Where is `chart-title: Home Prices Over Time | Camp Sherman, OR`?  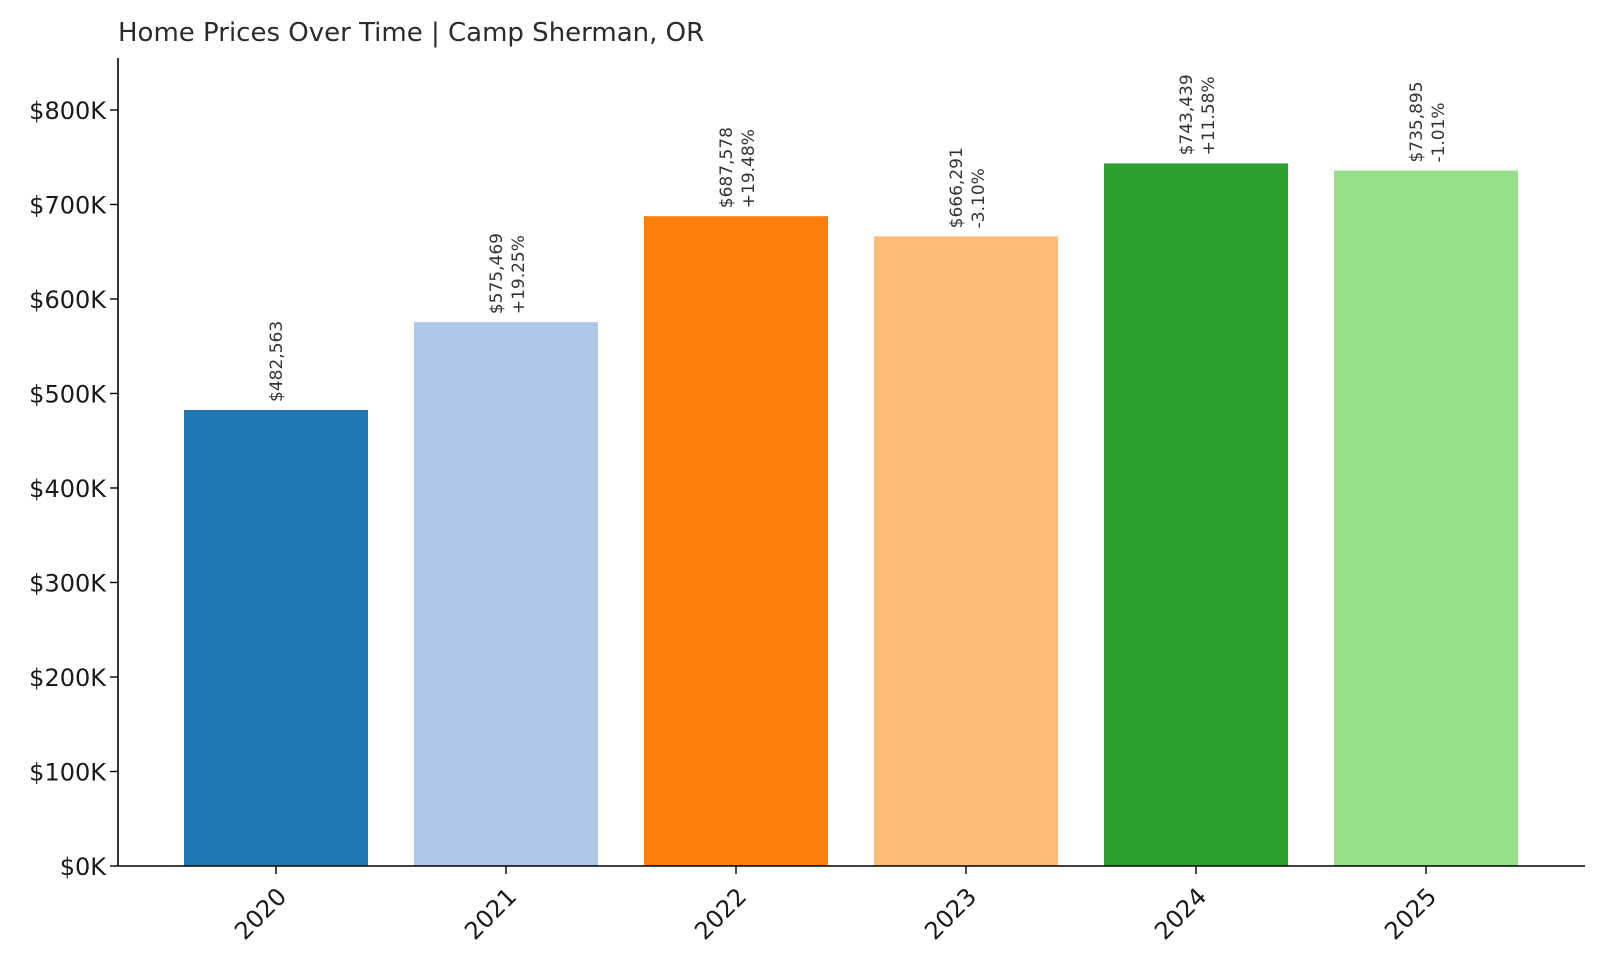
chart-title: Home Prices Over Time | Camp Sherman, OR is located at coordinates (411, 33).